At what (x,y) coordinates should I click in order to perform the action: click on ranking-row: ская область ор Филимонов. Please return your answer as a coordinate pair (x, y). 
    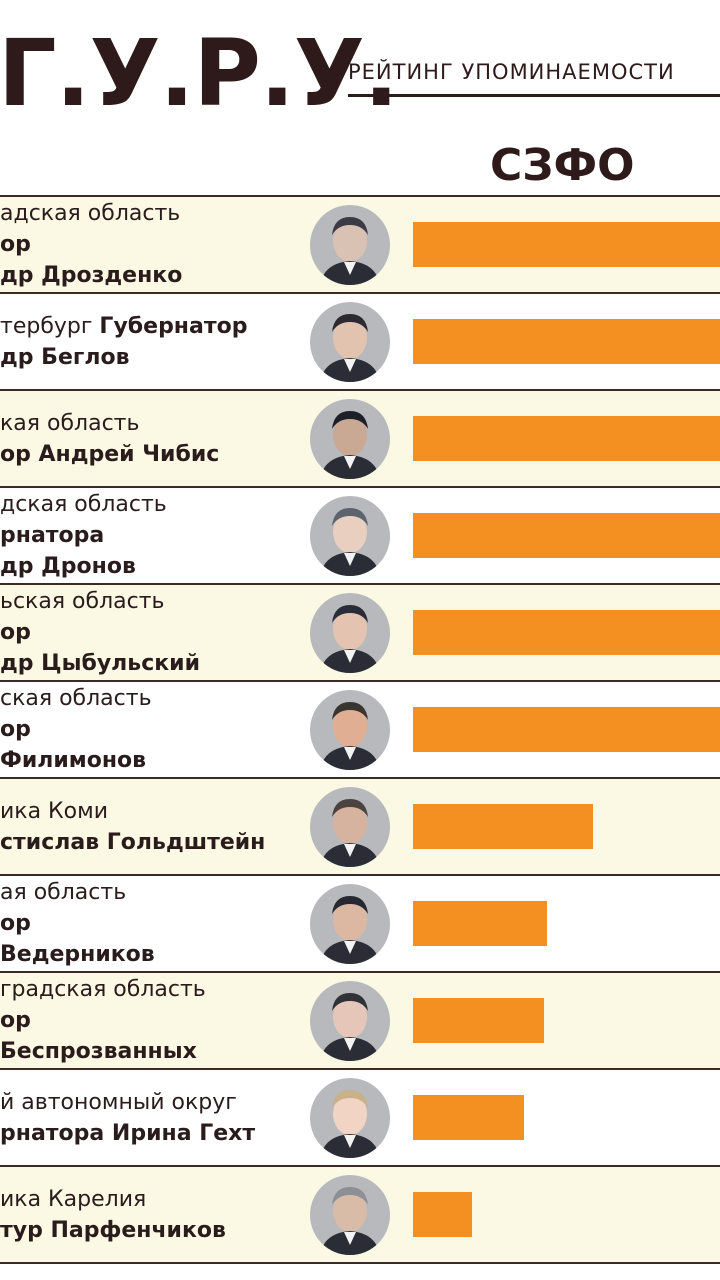
    Looking at the image, I should click on (360, 728).